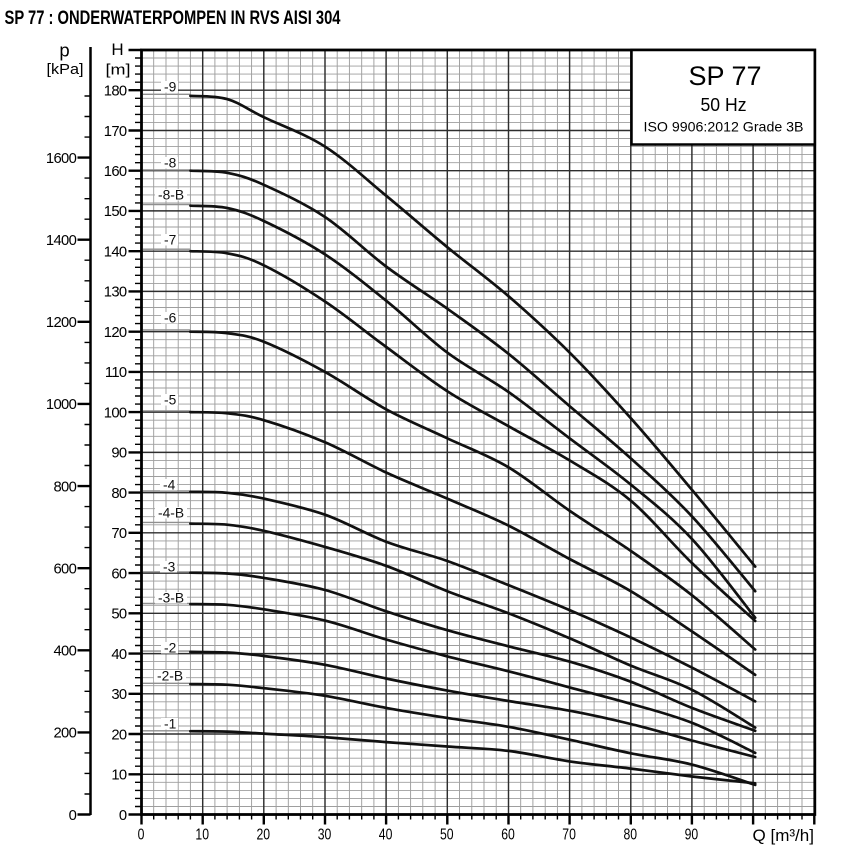 Image resolution: width=850 pixels, height=860 pixels. What do you see at coordinates (115, 253) in the screenshot?
I see `svg-text: 140` at bounding box center [115, 253].